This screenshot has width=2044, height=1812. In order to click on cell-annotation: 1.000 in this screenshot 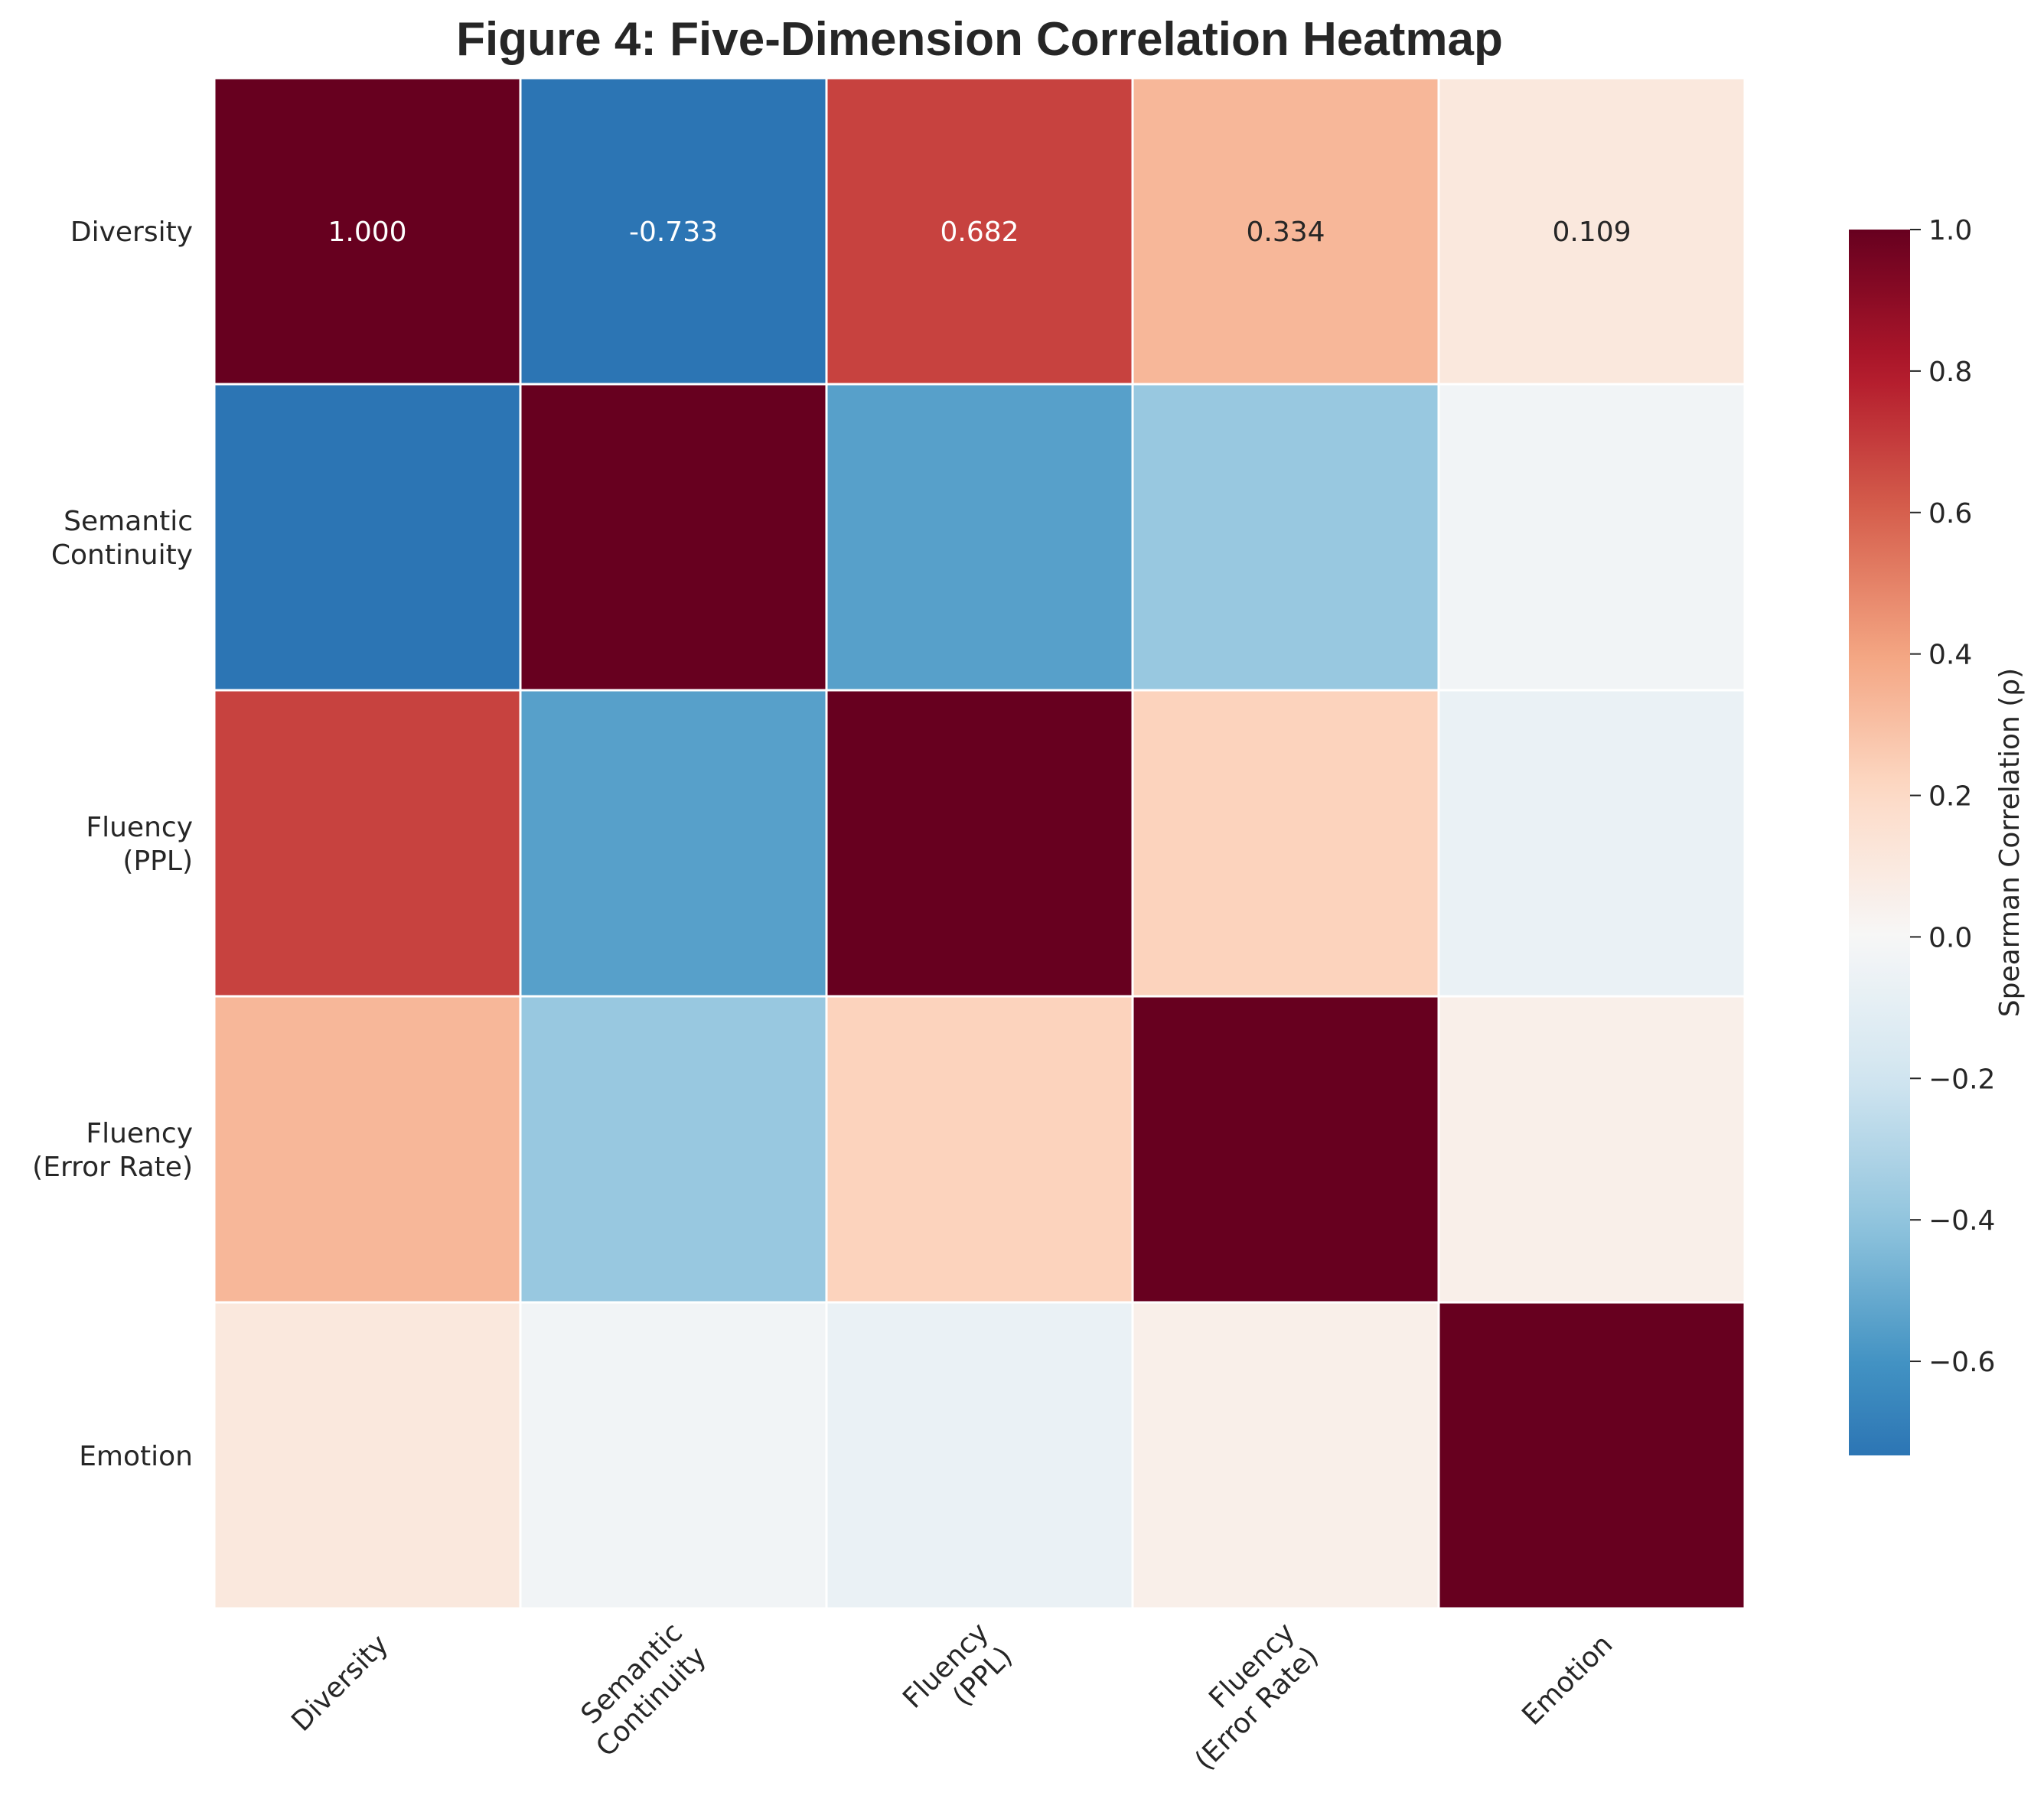, I will do `click(367, 233)`.